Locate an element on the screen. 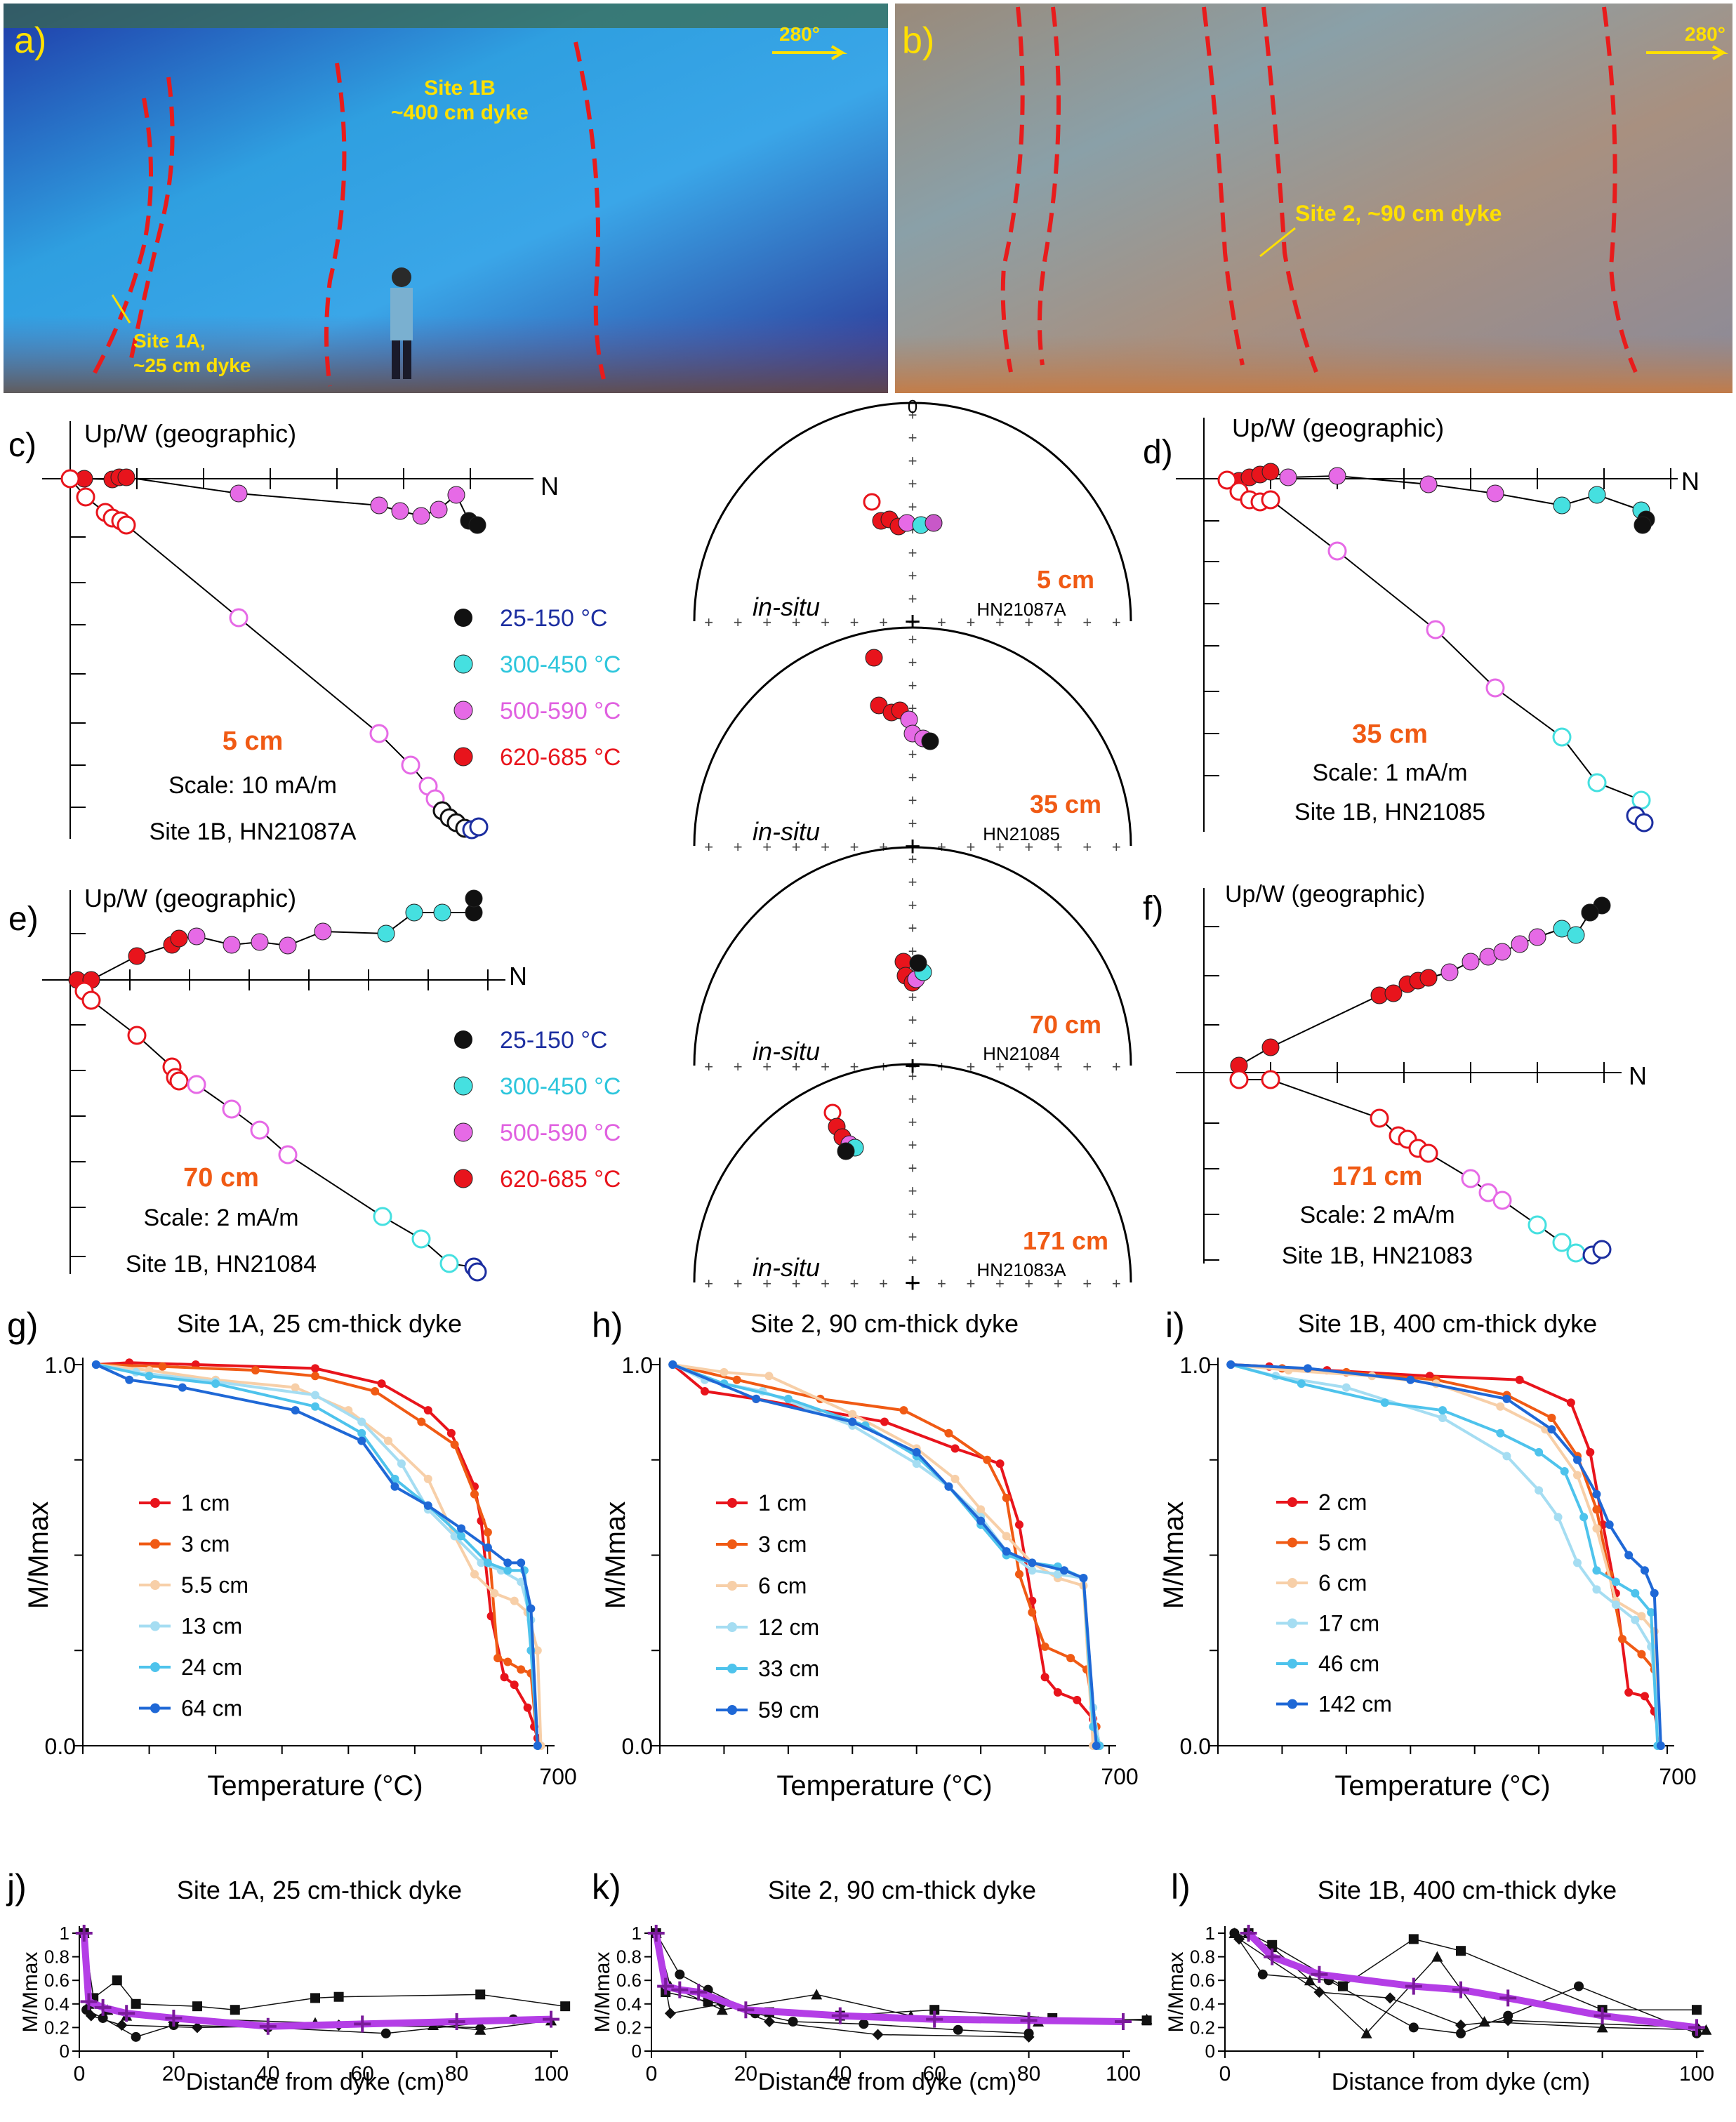  panel-d-site: Site 1B, HN21085 is located at coordinates (1389, 812).